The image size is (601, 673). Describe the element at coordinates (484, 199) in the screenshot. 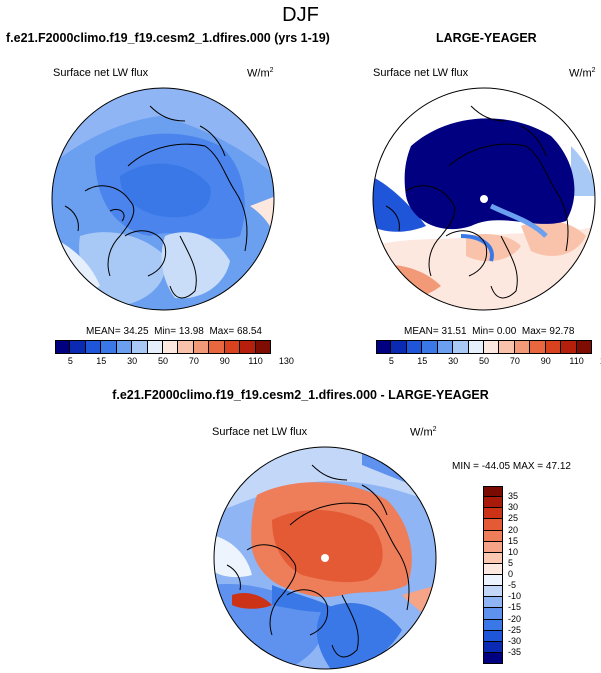

I see `panel-2-map` at that location.